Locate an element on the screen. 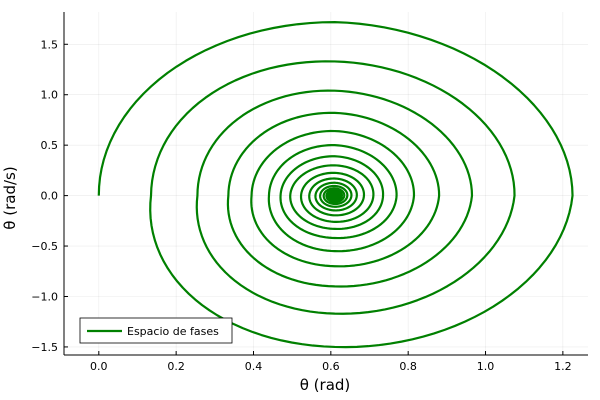  y-tick-label: −1.0 is located at coordinates (44, 296).